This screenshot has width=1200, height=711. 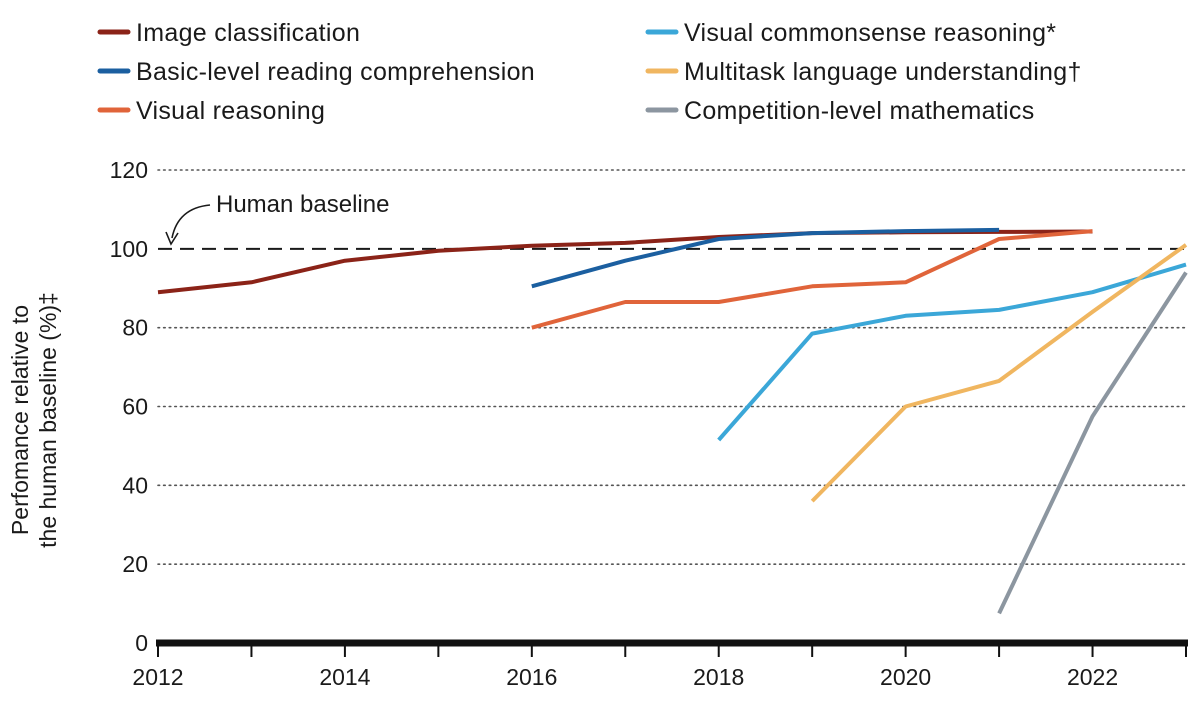 What do you see at coordinates (870, 33) in the screenshot?
I see `legend-label-visual-commonsense-reasoning: Visual commonsense reasoning*` at bounding box center [870, 33].